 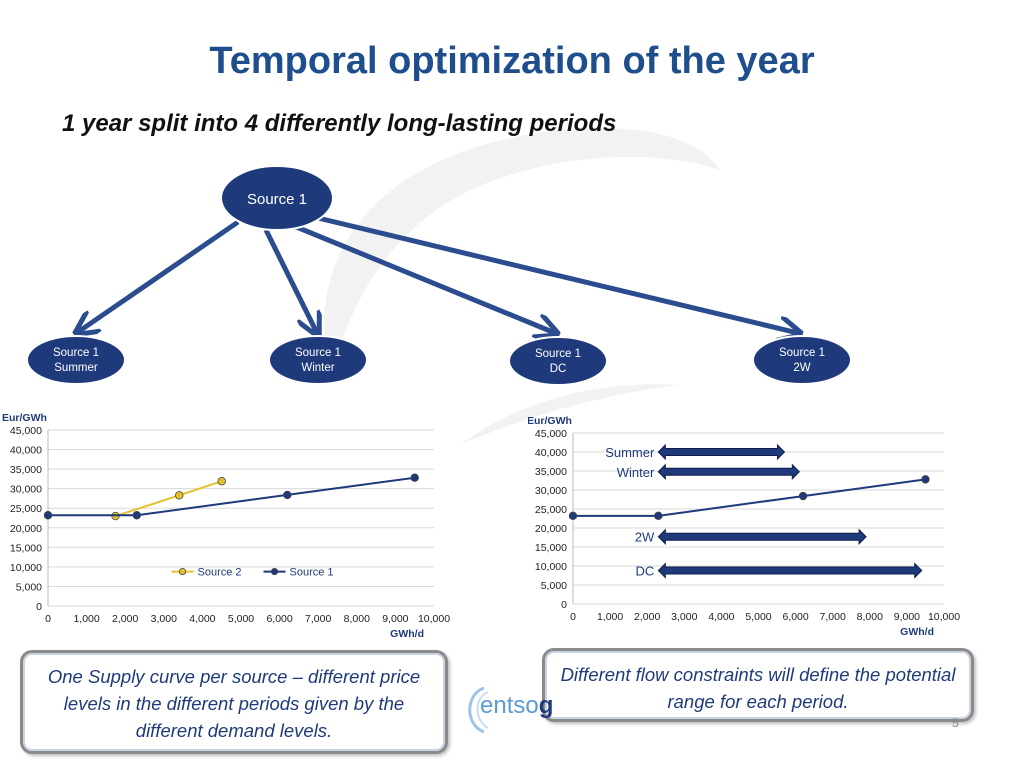 What do you see at coordinates (424, 278) in the screenshot?
I see `arrow-to-dc` at bounding box center [424, 278].